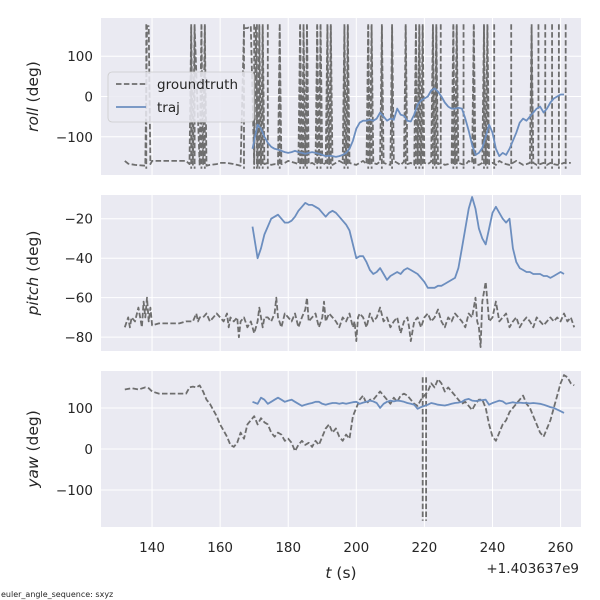  I want to click on legend: groundtruth traj, so click(181, 97).